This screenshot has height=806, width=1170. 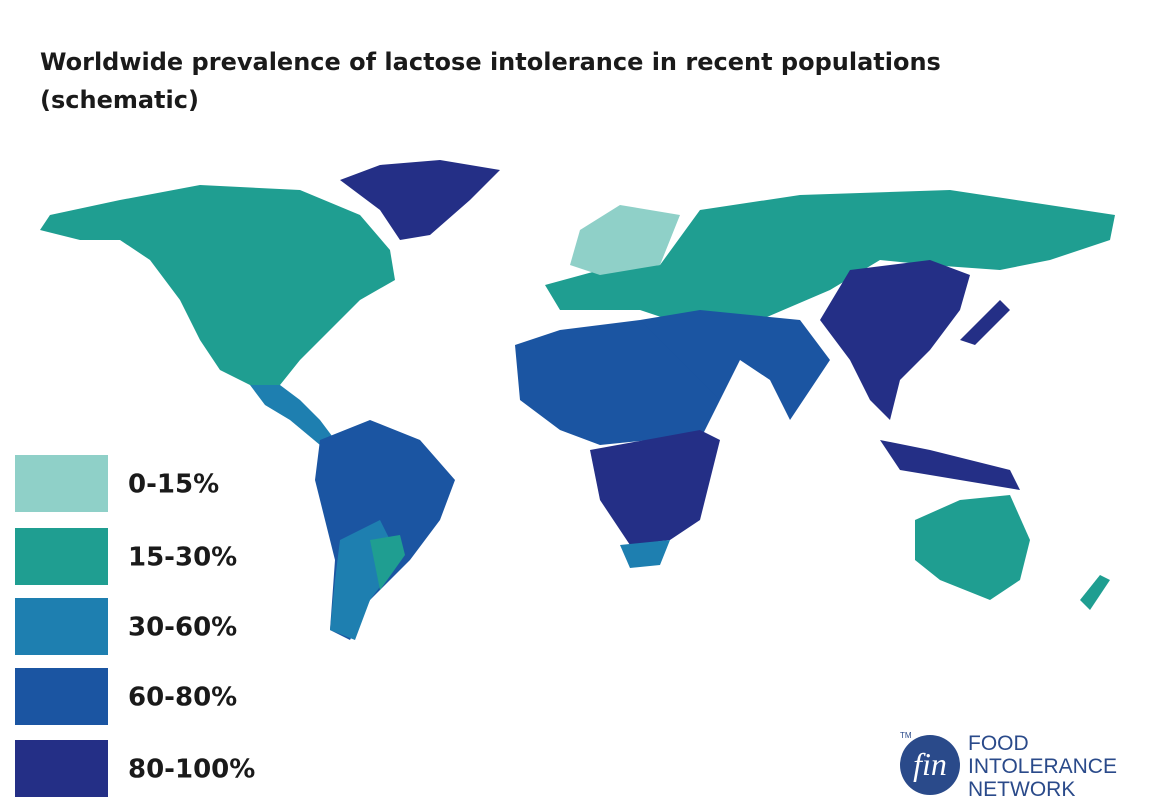 I want to click on map-title-line2: (schematic), so click(x=119, y=100).